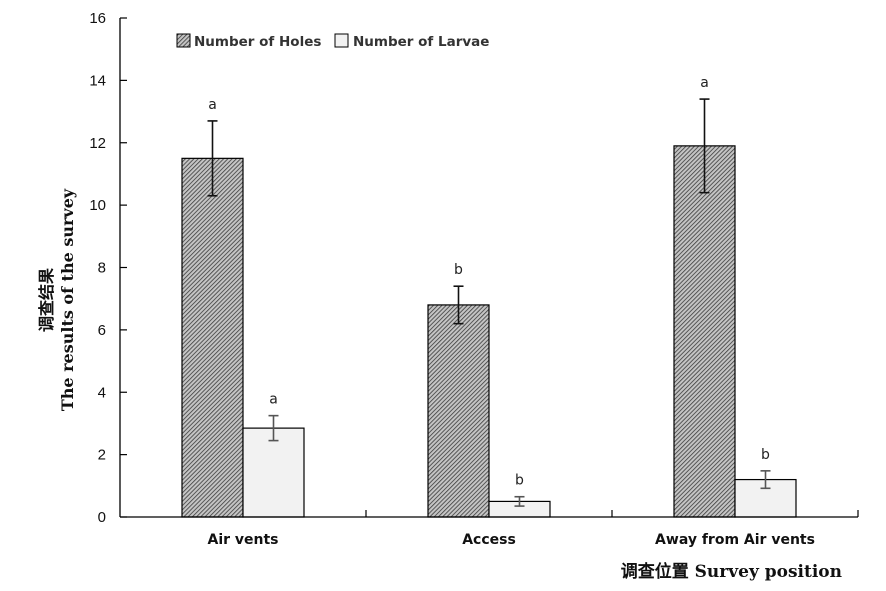  What do you see at coordinates (102, 268) in the screenshot?
I see `y-tick-label: 8` at bounding box center [102, 268].